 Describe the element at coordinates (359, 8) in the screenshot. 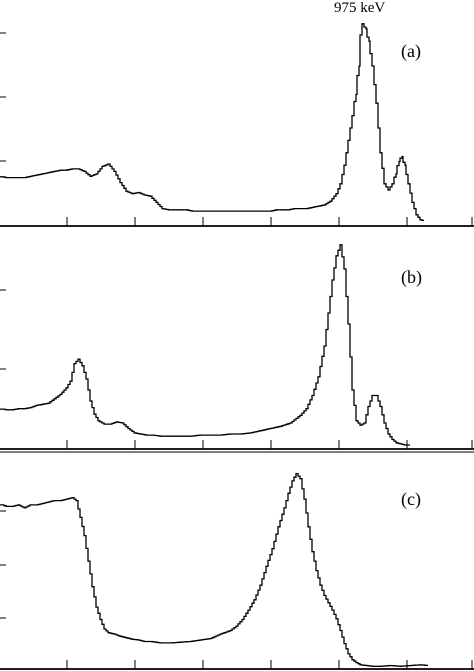

I see `peak-annotation-975kev: 975 keV` at that location.